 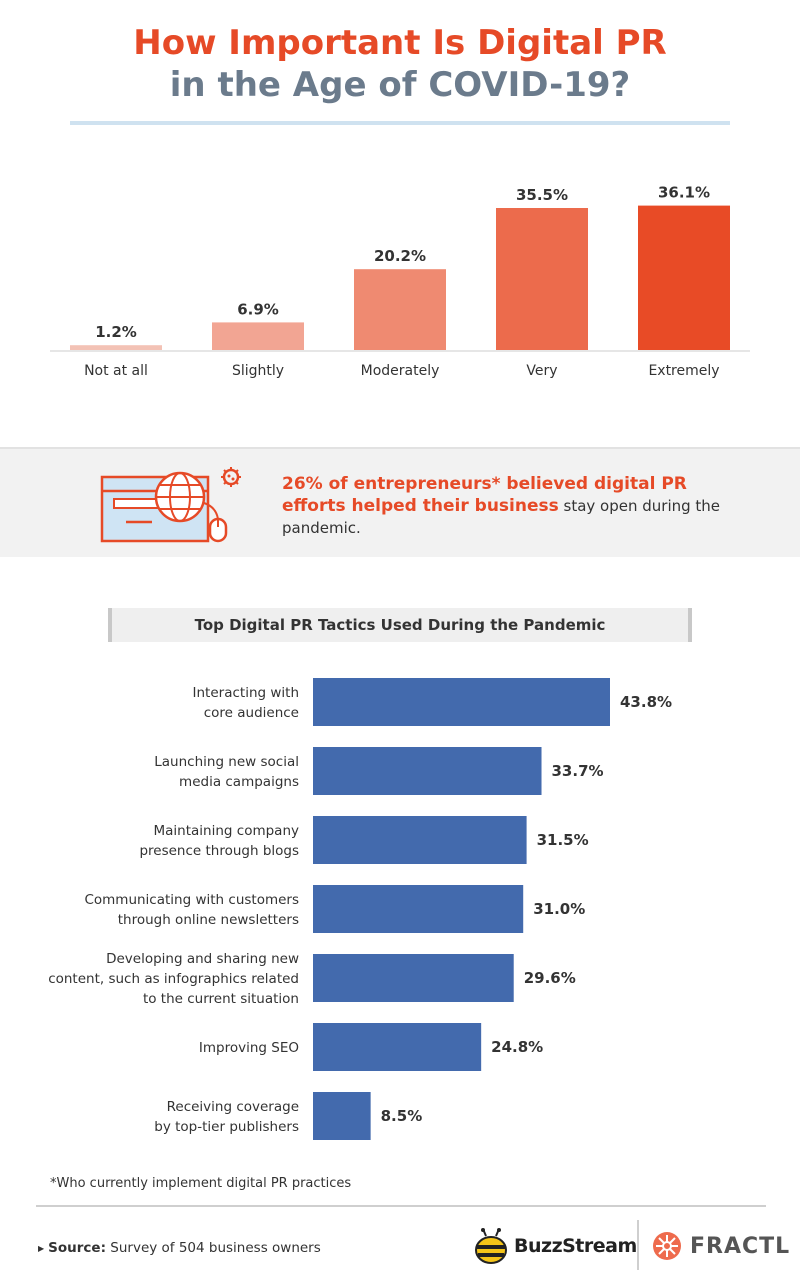 What do you see at coordinates (400, 123) in the screenshot?
I see `title-divider` at bounding box center [400, 123].